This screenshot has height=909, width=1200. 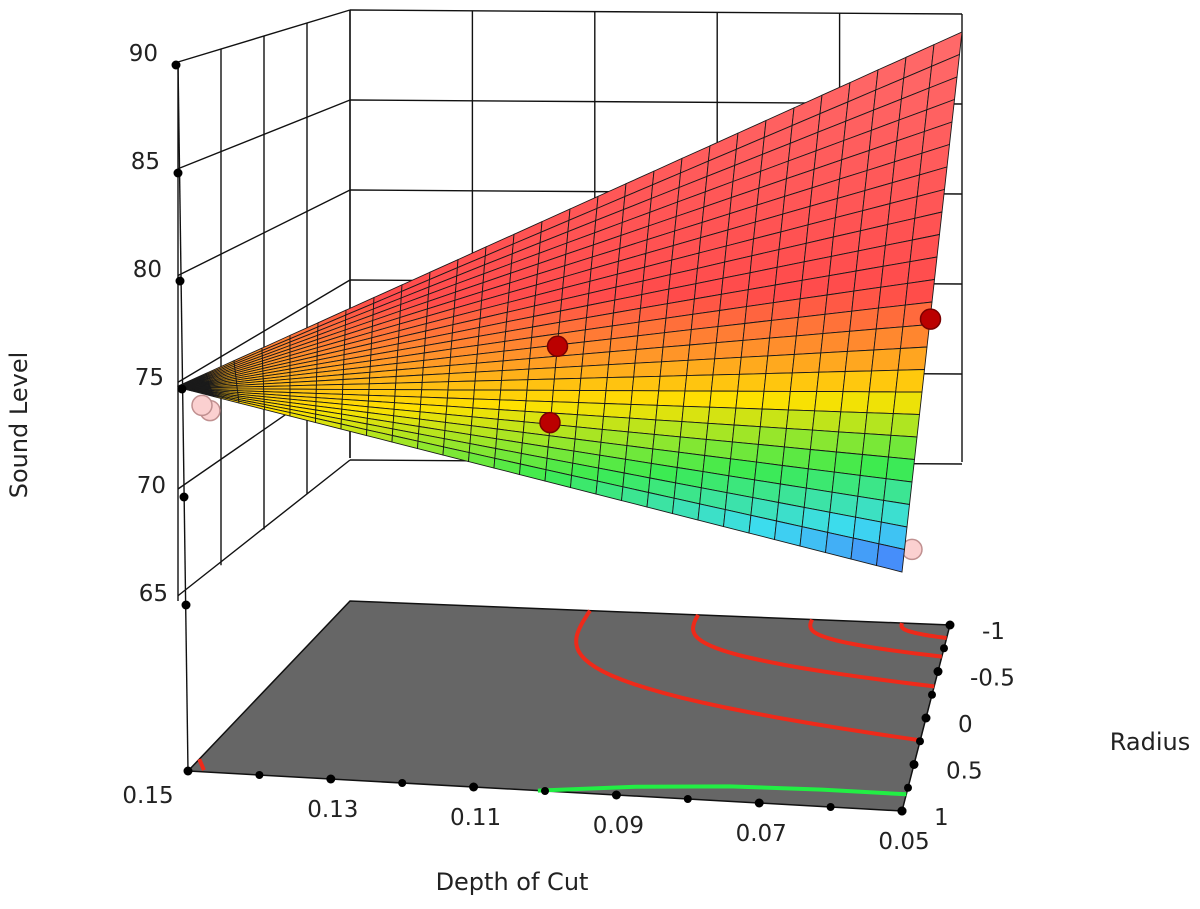 I want to click on z-tick-label: 85, so click(x=145, y=162).